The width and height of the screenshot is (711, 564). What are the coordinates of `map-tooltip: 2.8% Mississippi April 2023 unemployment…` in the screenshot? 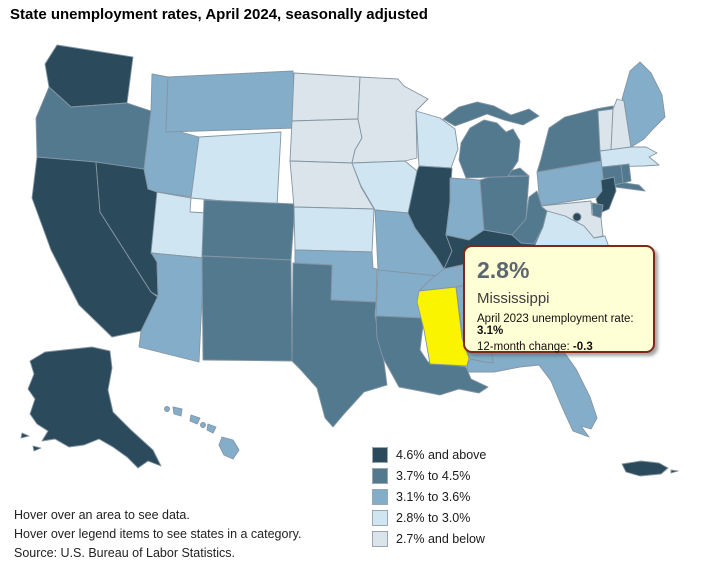 It's located at (559, 299).